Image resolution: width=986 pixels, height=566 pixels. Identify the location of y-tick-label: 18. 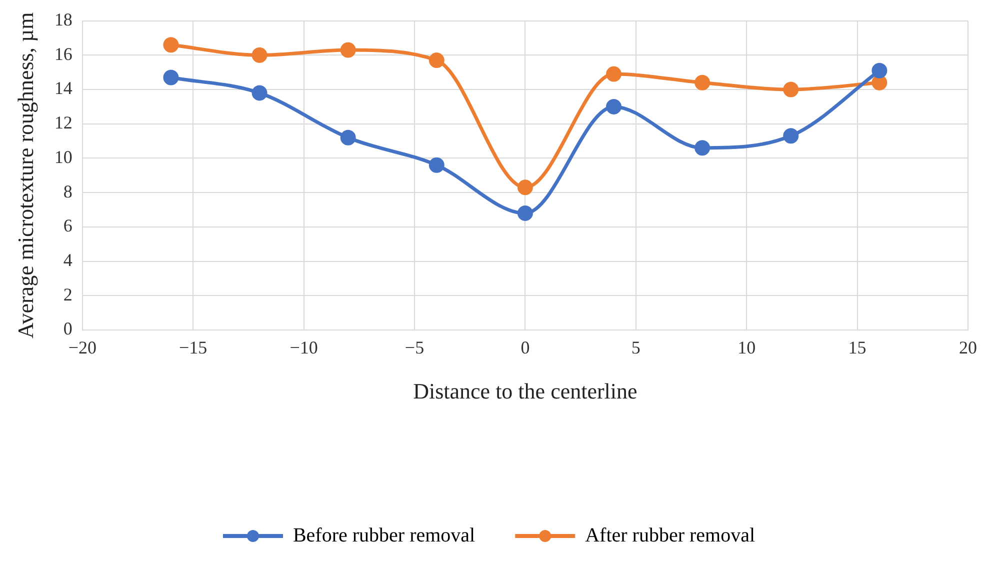
(63, 20).